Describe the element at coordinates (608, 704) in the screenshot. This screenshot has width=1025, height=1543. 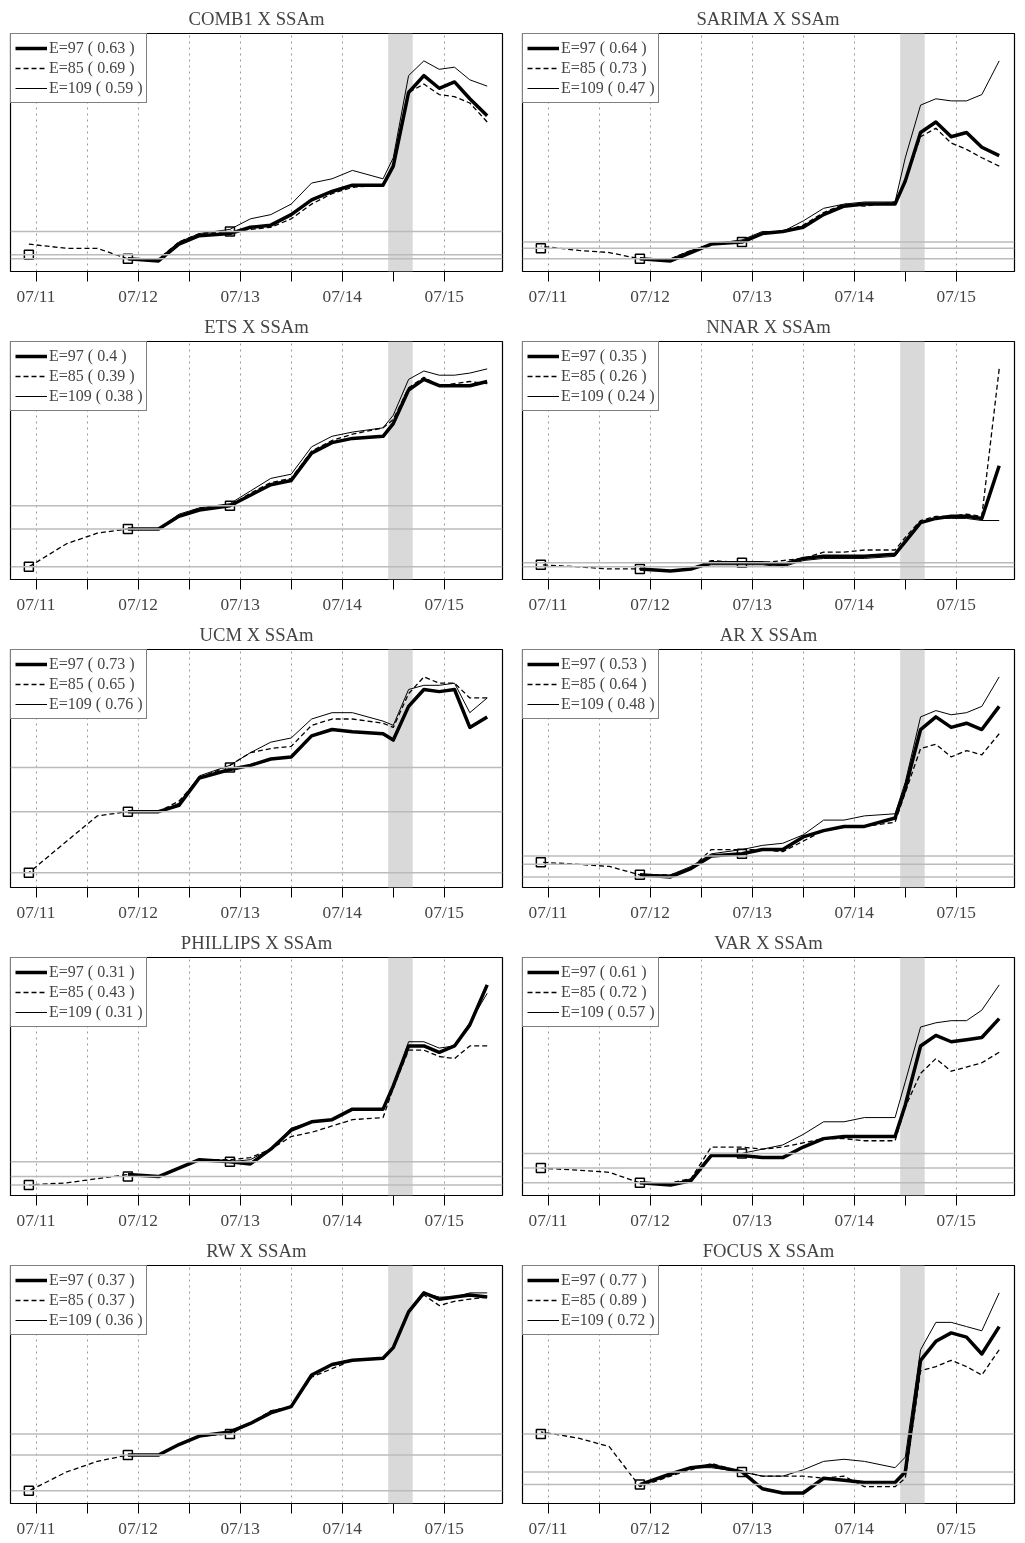
I see `legend-label: E=109 ( 0.48 )` at that location.